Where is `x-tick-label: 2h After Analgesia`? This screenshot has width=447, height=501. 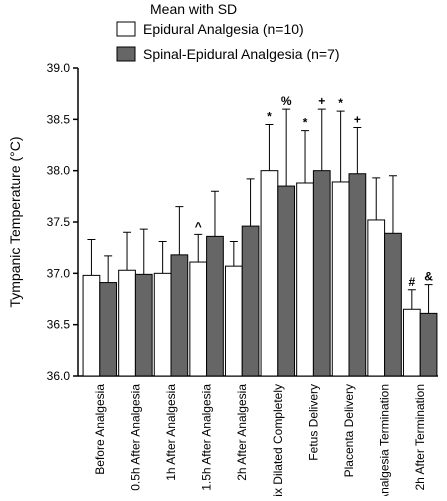
x-tick-label: 2h After Analgesia is located at coordinates (242, 432).